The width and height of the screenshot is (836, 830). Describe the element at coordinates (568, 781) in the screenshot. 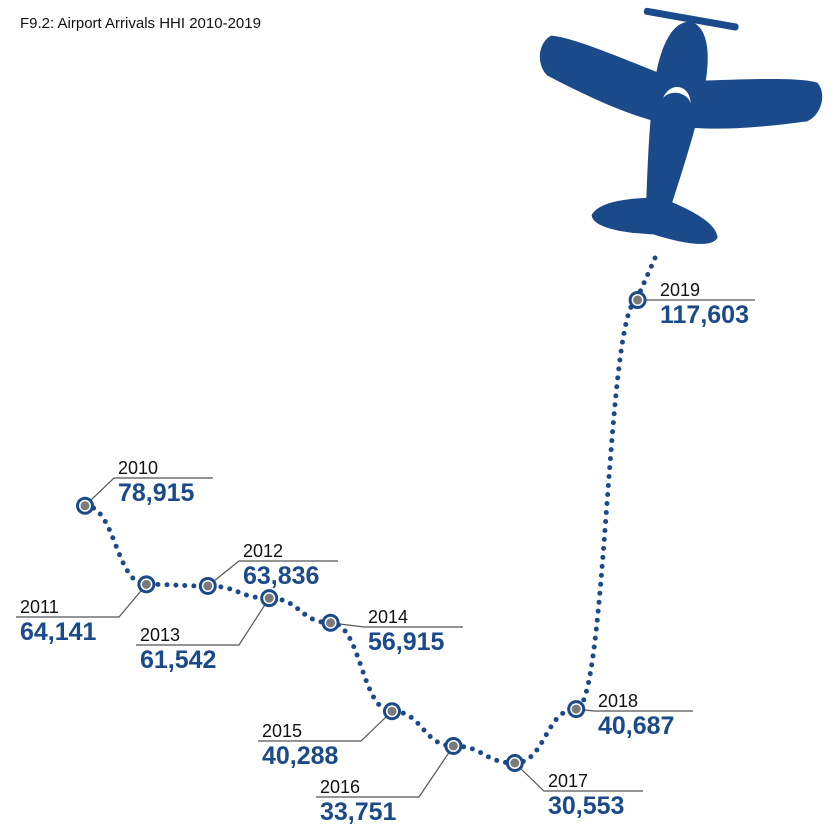

I see `category-label: 2017` at that location.